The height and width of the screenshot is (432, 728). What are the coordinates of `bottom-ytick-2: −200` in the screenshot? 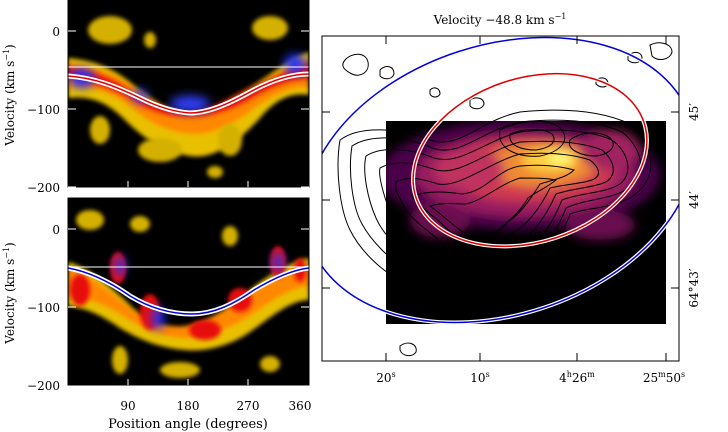 It's located at (43, 386).